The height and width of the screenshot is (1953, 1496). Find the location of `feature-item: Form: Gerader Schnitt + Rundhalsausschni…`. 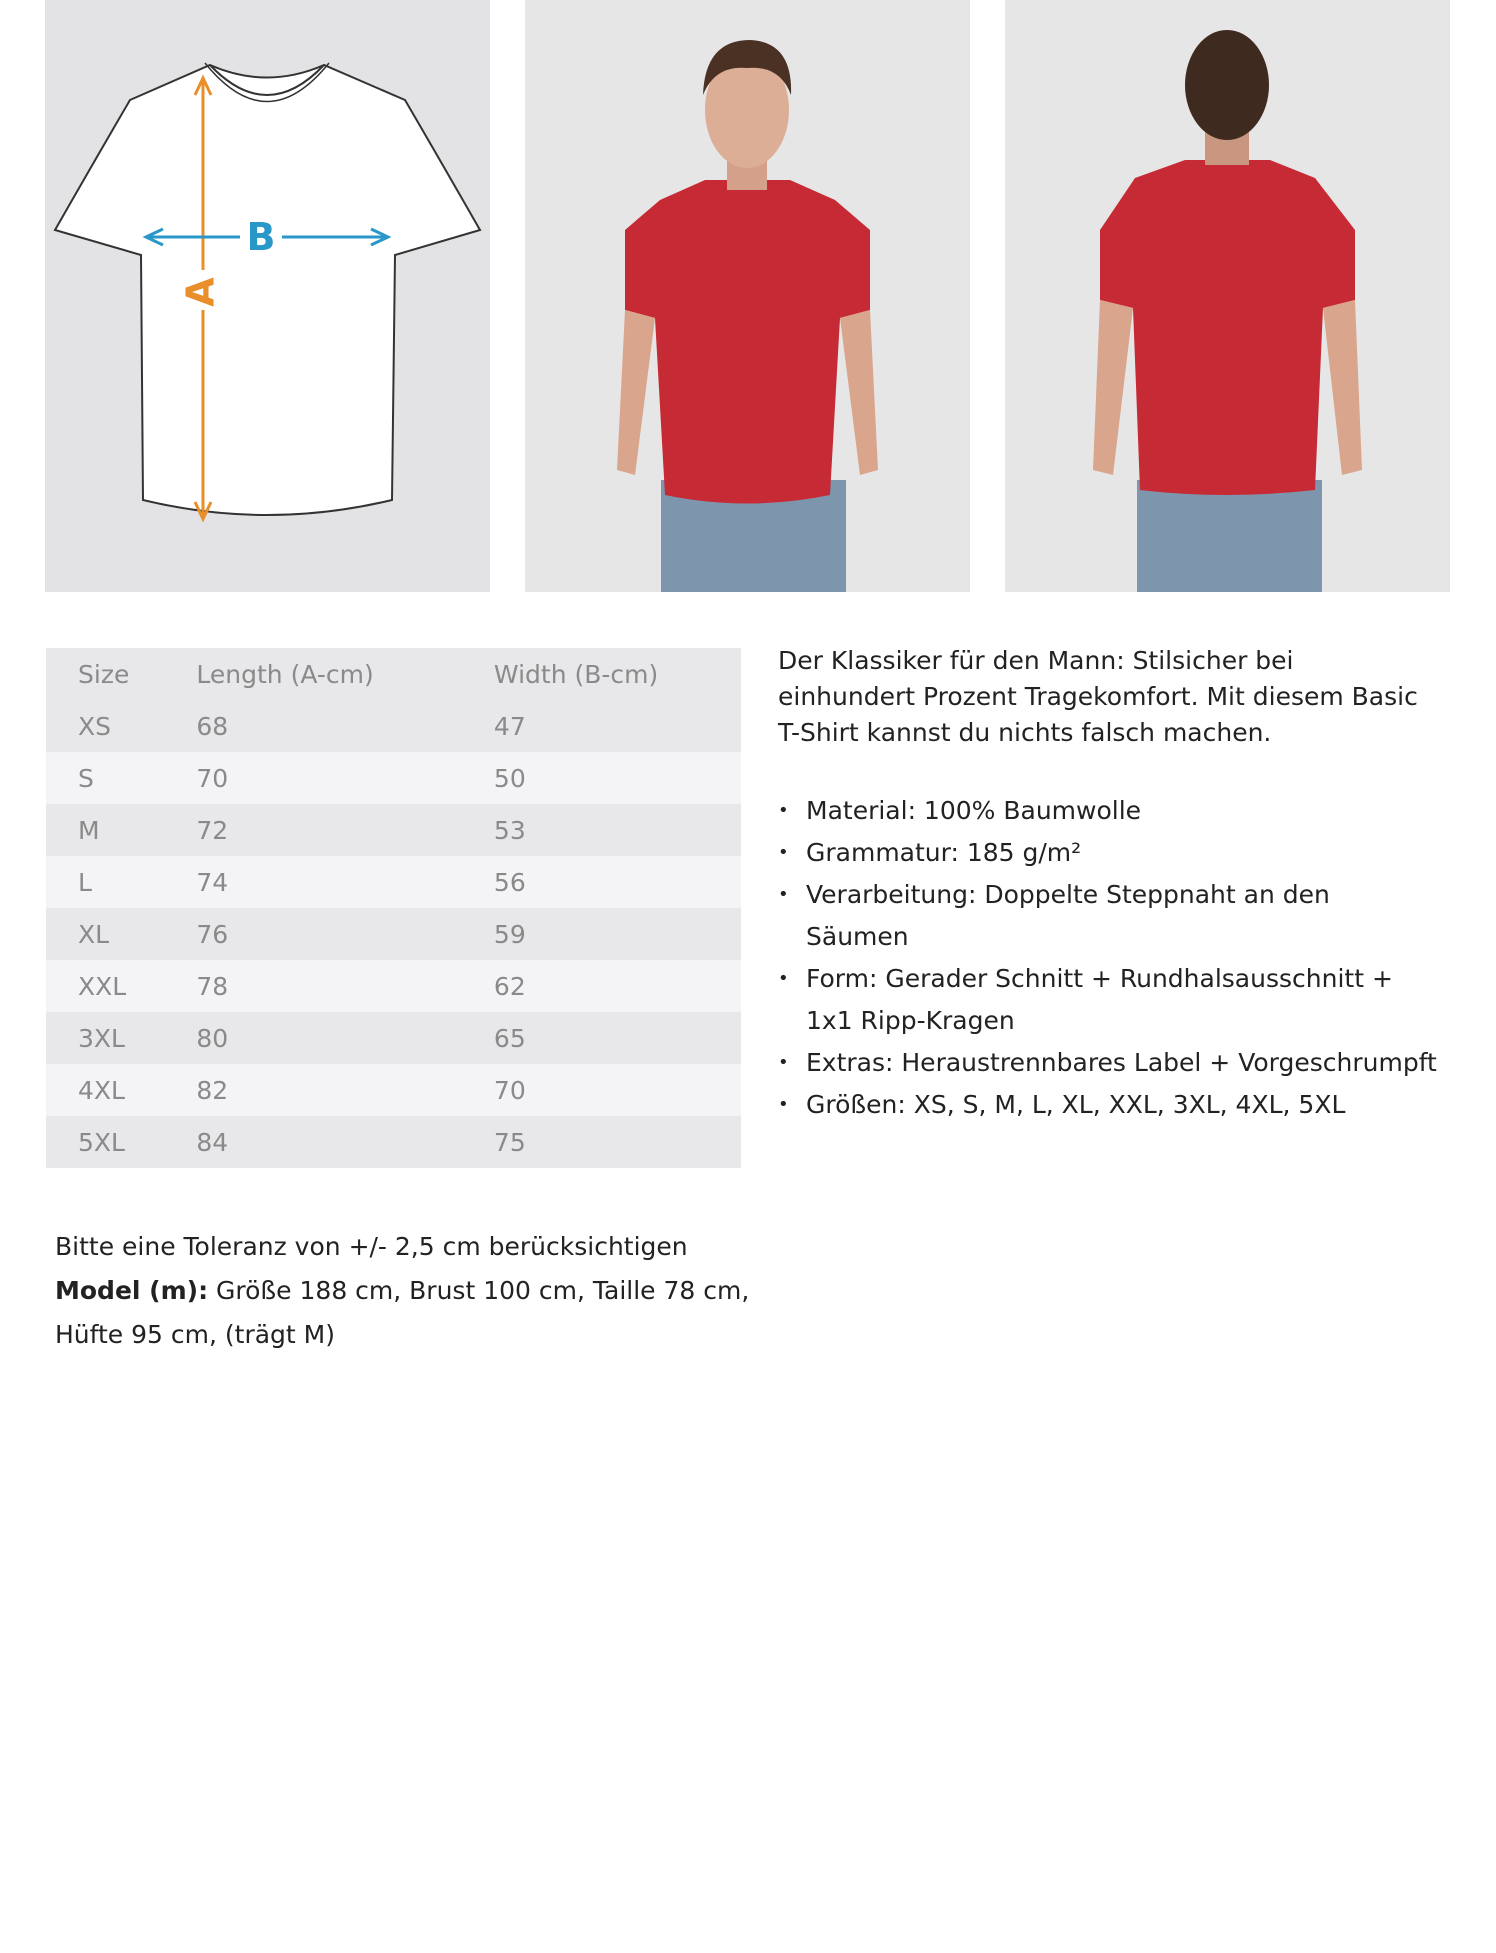

feature-item: Form: Gerader Schnitt + Rundhalsausschni… is located at coordinates (1108, 1000).